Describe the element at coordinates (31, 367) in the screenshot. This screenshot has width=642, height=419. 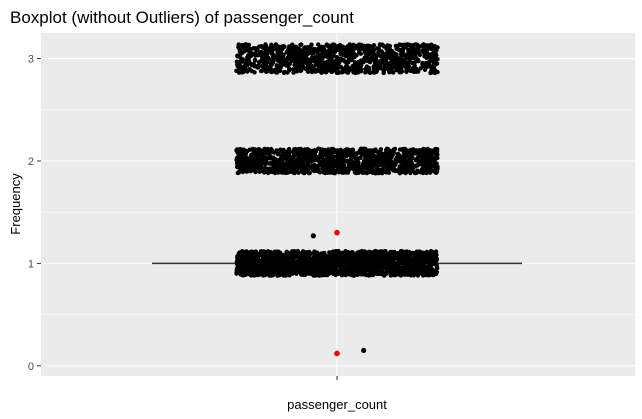
I see `y-tick-label: 0` at that location.